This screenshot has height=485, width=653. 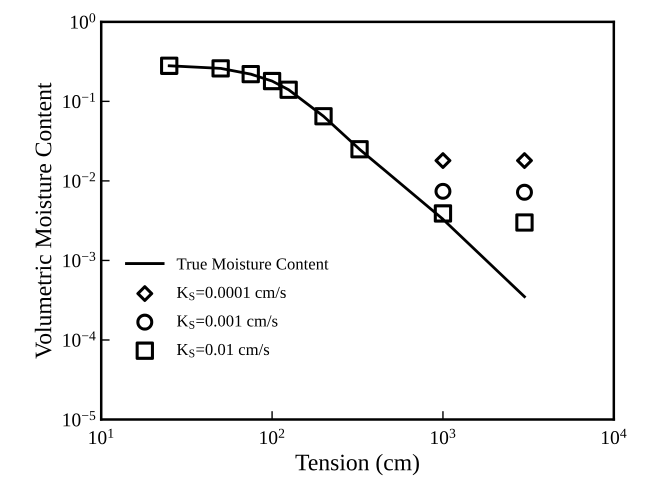 What do you see at coordinates (443, 436) in the screenshot?
I see `x-tick-label: 10$^{3}$` at bounding box center [443, 436].